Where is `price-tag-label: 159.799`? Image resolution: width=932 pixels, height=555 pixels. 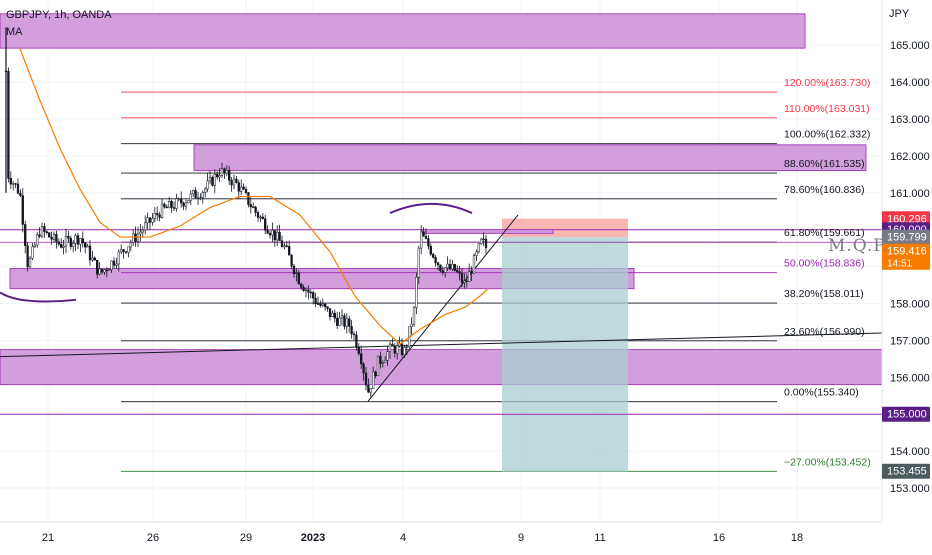
price-tag-label: 159.799 is located at coordinates (907, 238).